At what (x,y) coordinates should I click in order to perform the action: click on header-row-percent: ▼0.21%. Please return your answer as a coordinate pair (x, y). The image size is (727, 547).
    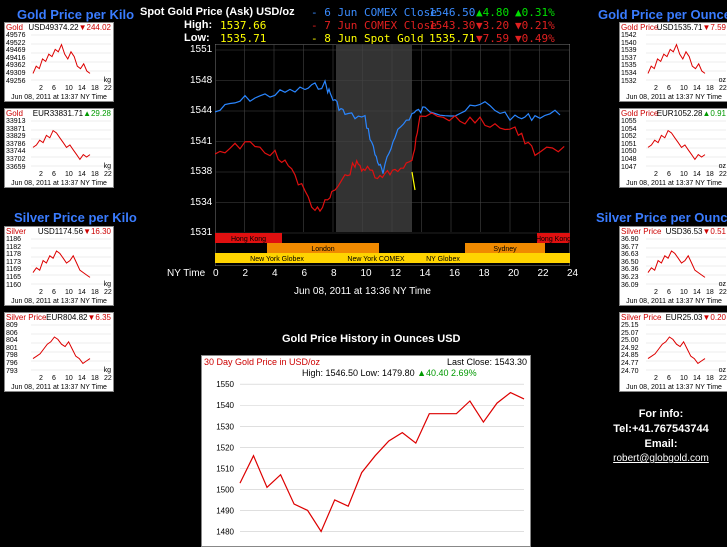
    Looking at the image, I should click on (535, 25).